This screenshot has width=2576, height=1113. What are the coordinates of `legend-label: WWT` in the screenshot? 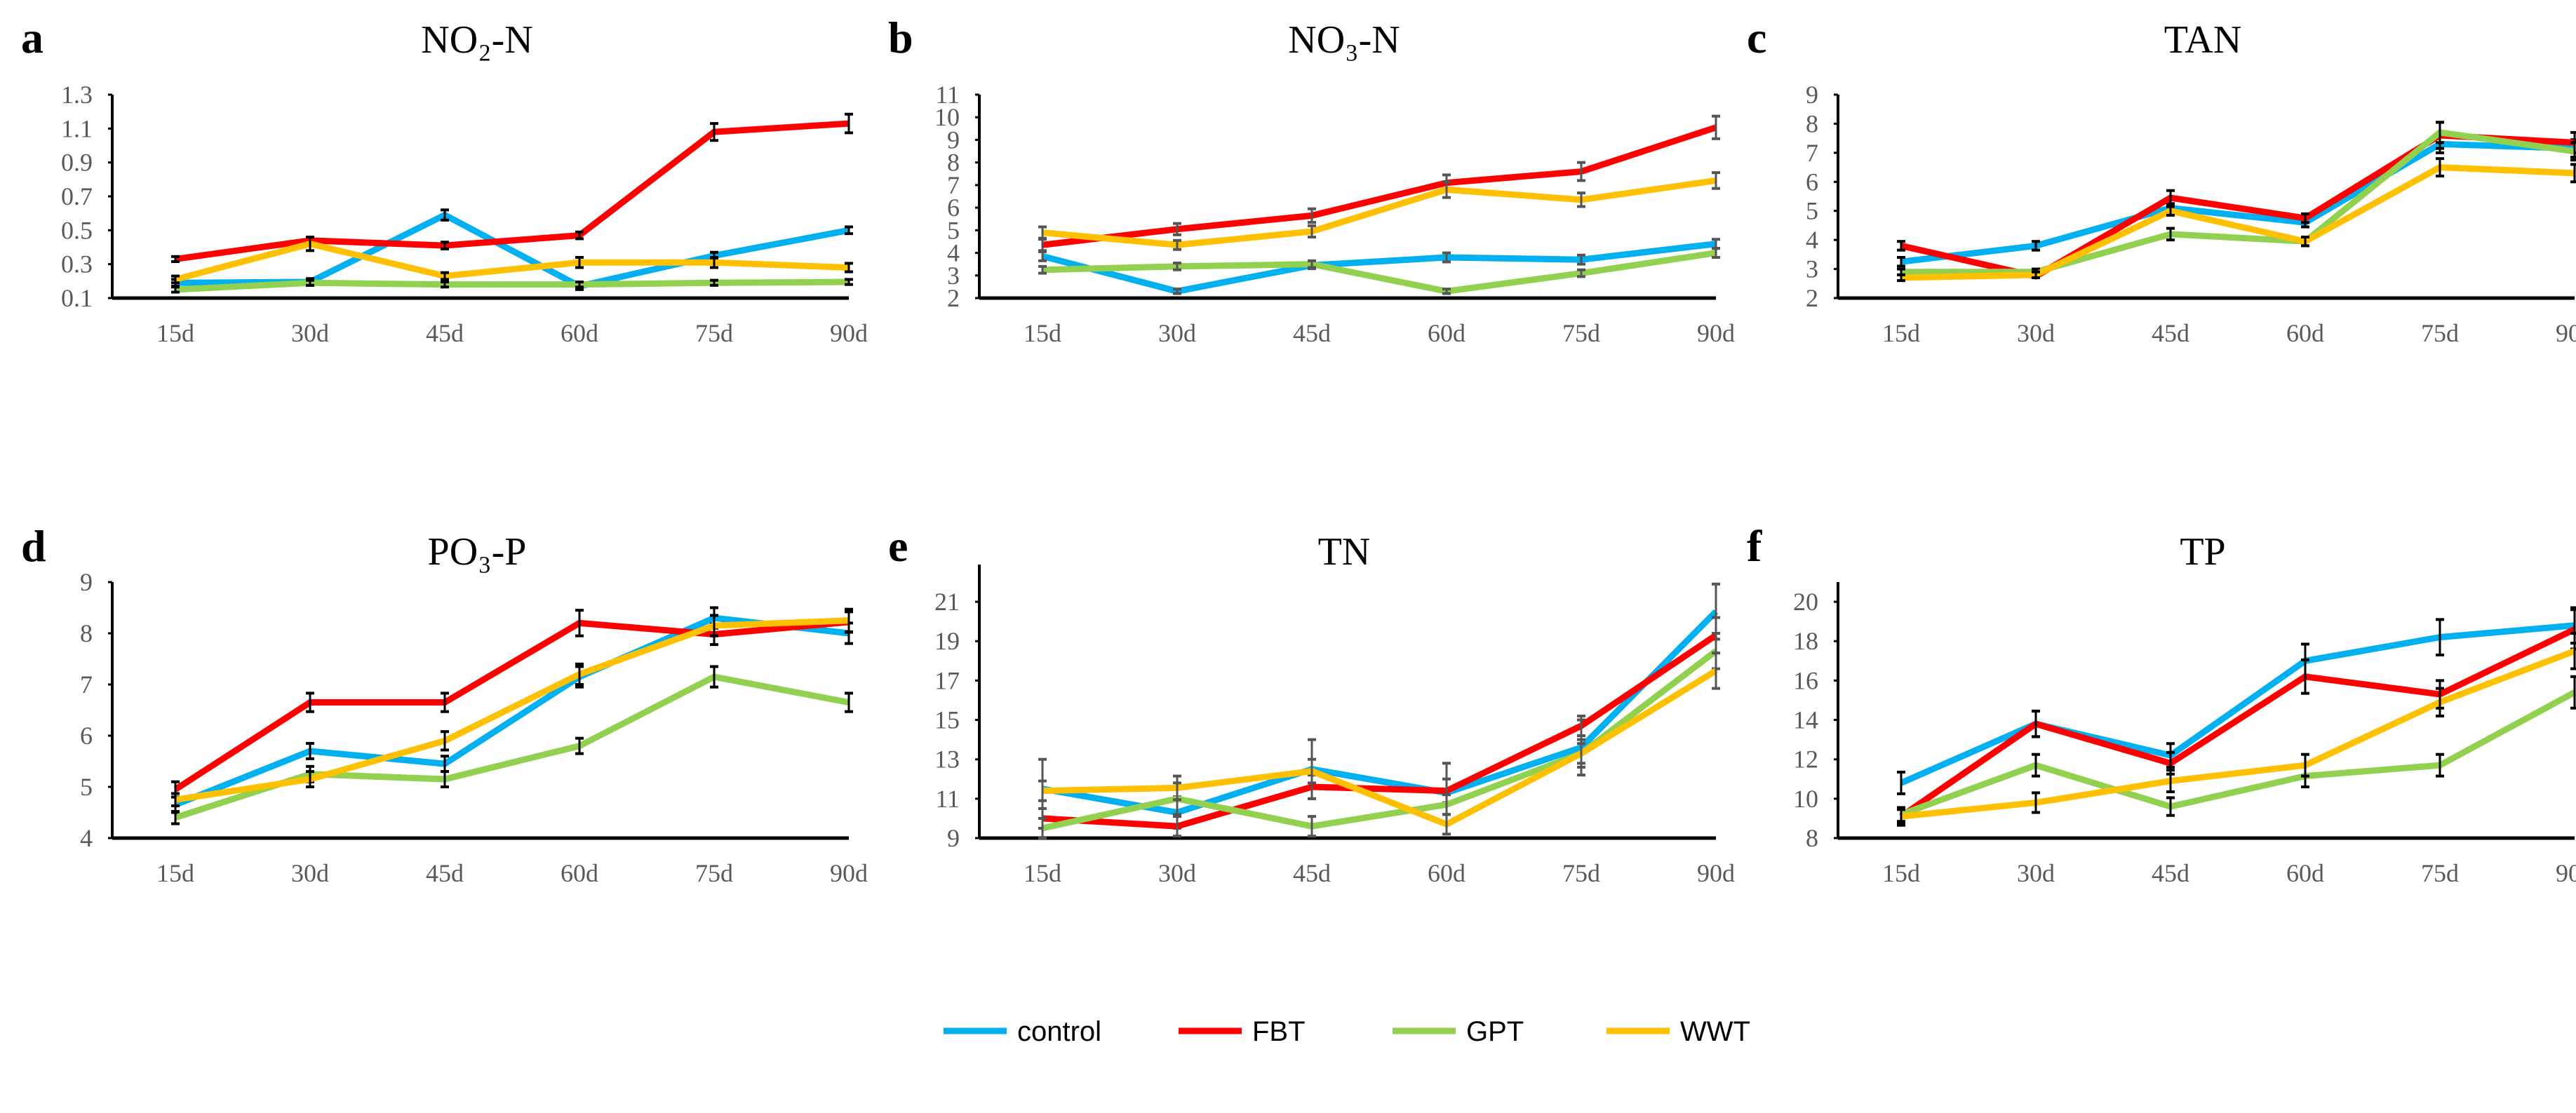 It's located at (1715, 1031).